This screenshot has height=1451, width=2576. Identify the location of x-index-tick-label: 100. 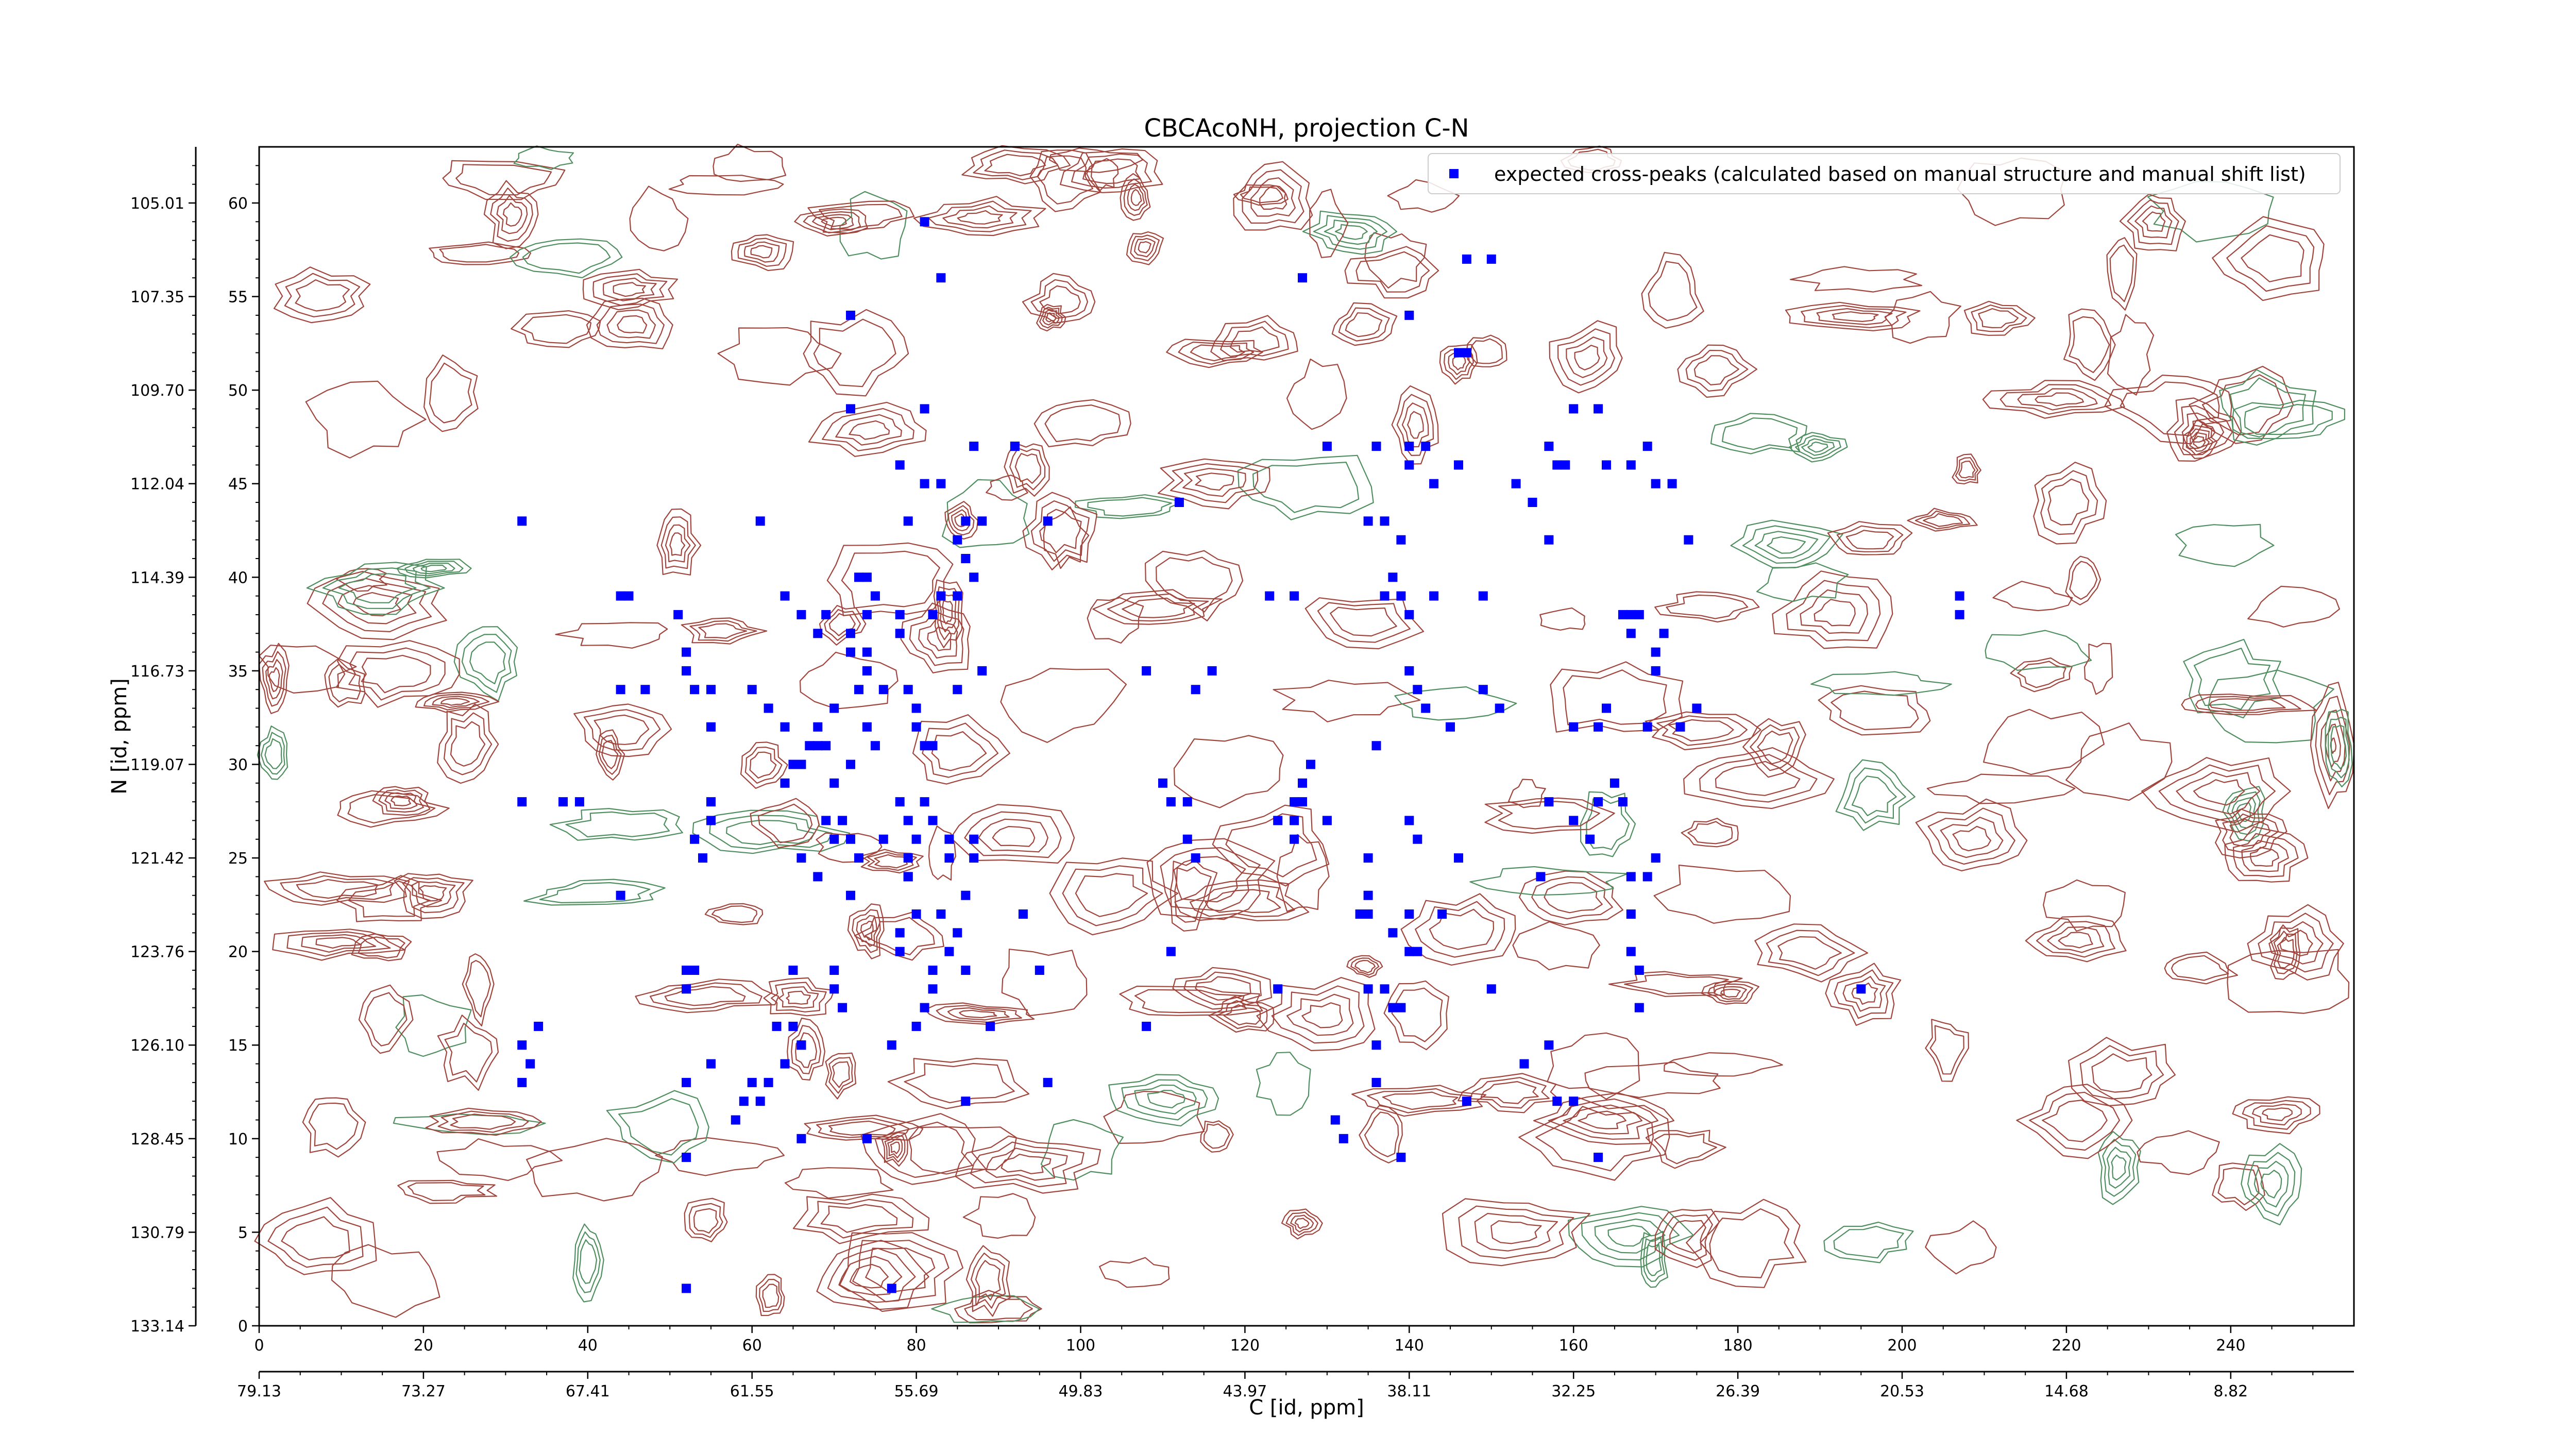
(1081, 1346).